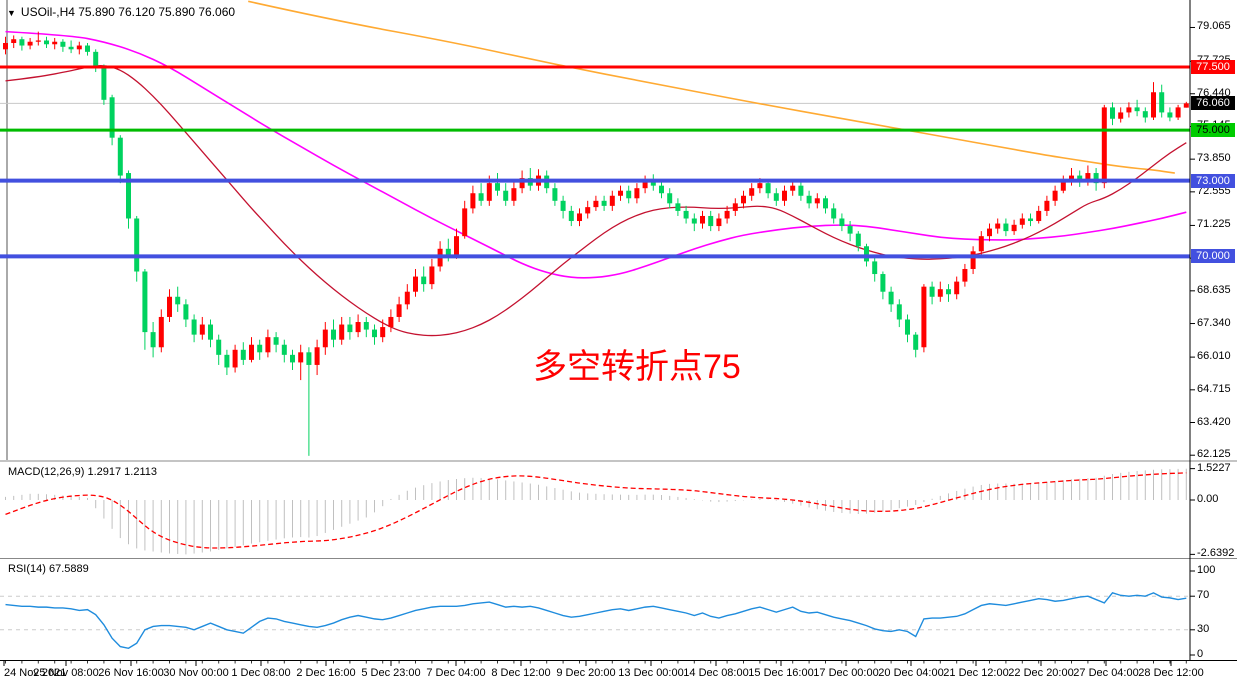 The height and width of the screenshot is (683, 1237). What do you see at coordinates (1208, 499) in the screenshot?
I see `macd-axis-label: 0.00` at bounding box center [1208, 499].